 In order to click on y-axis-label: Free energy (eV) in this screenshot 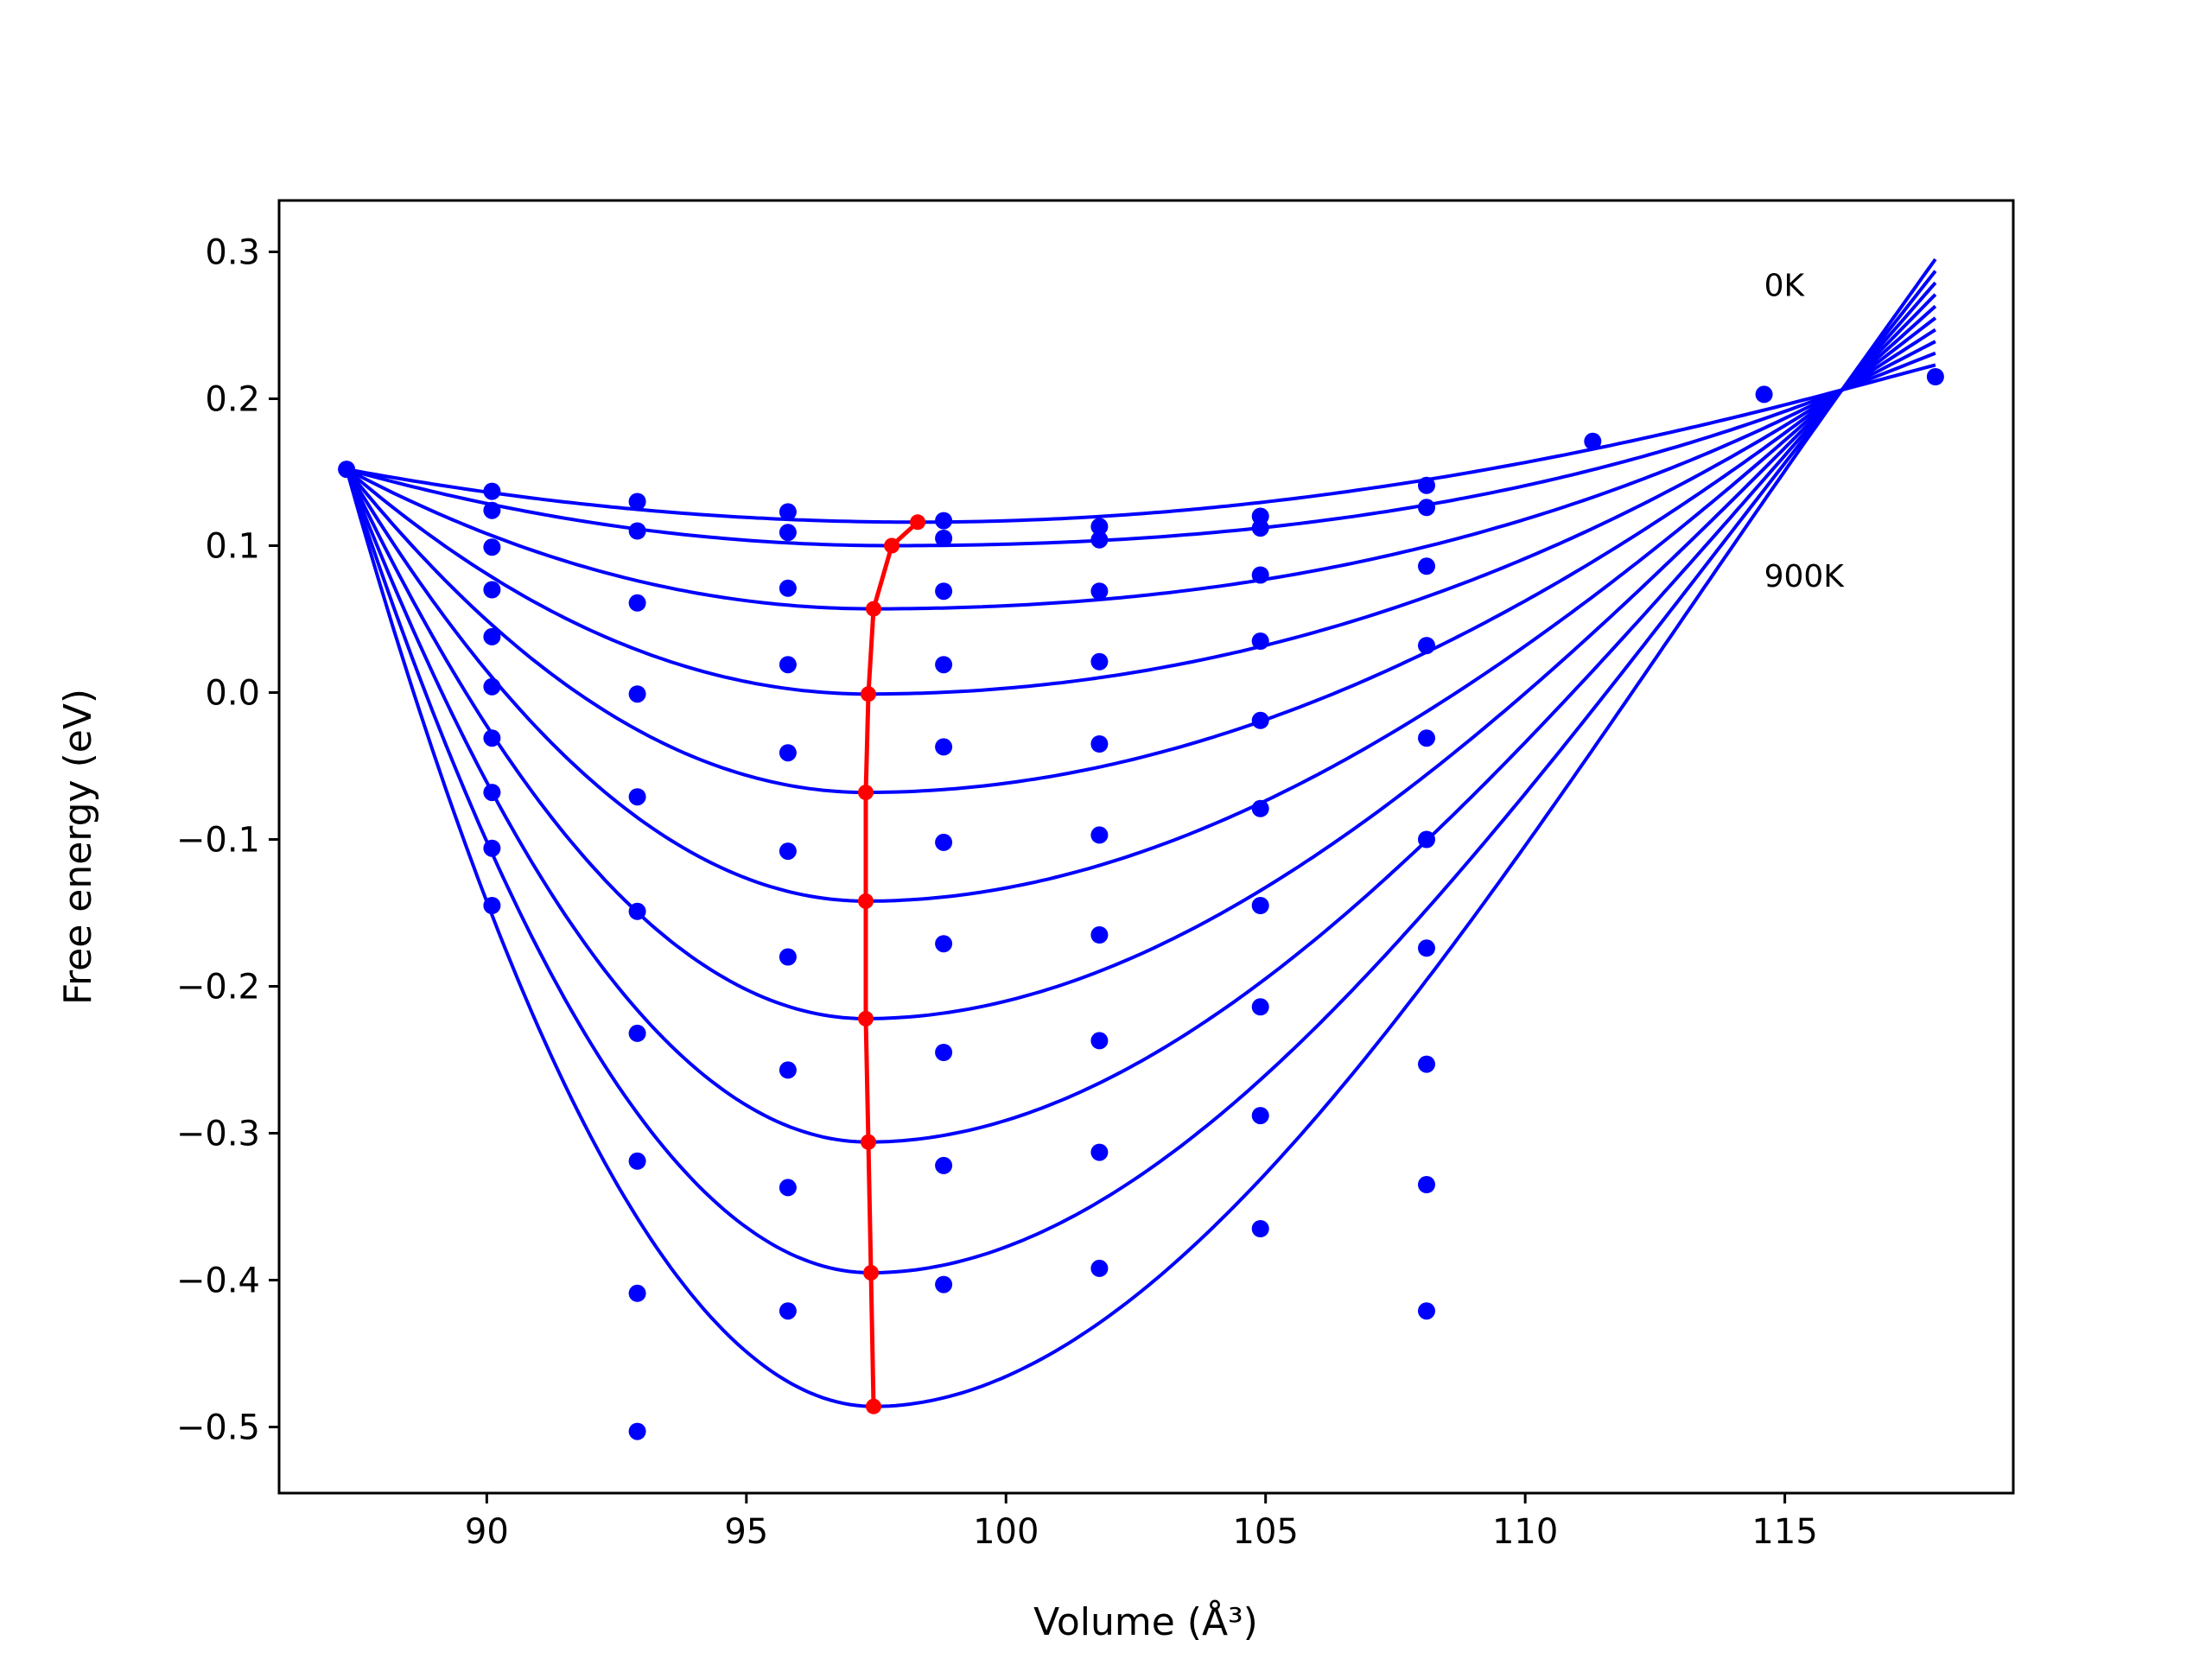, I will do `click(78, 847)`.